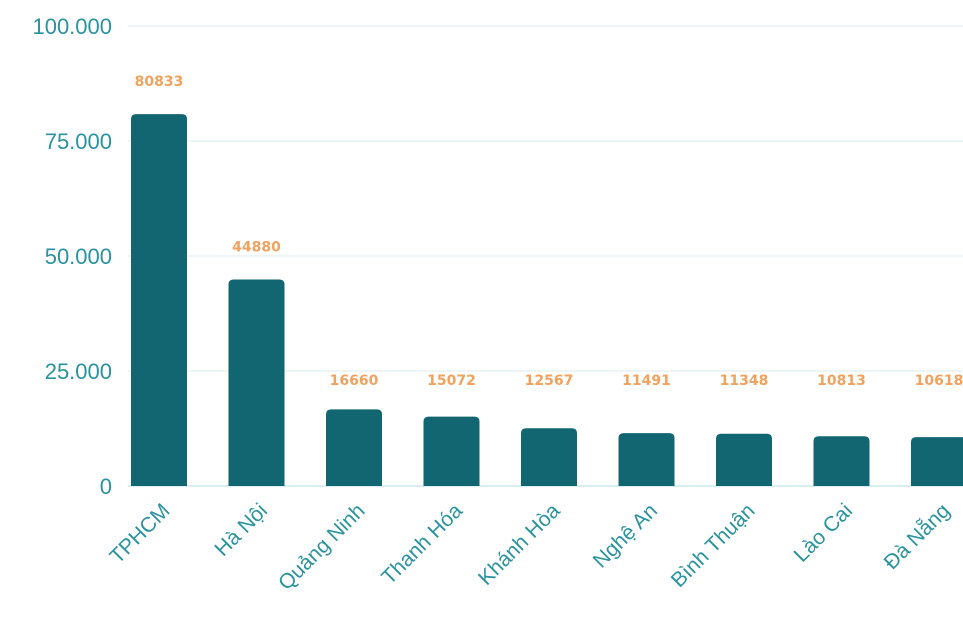 The image size is (963, 620). I want to click on x-tick-label: Quảng Ninh, so click(322, 547).